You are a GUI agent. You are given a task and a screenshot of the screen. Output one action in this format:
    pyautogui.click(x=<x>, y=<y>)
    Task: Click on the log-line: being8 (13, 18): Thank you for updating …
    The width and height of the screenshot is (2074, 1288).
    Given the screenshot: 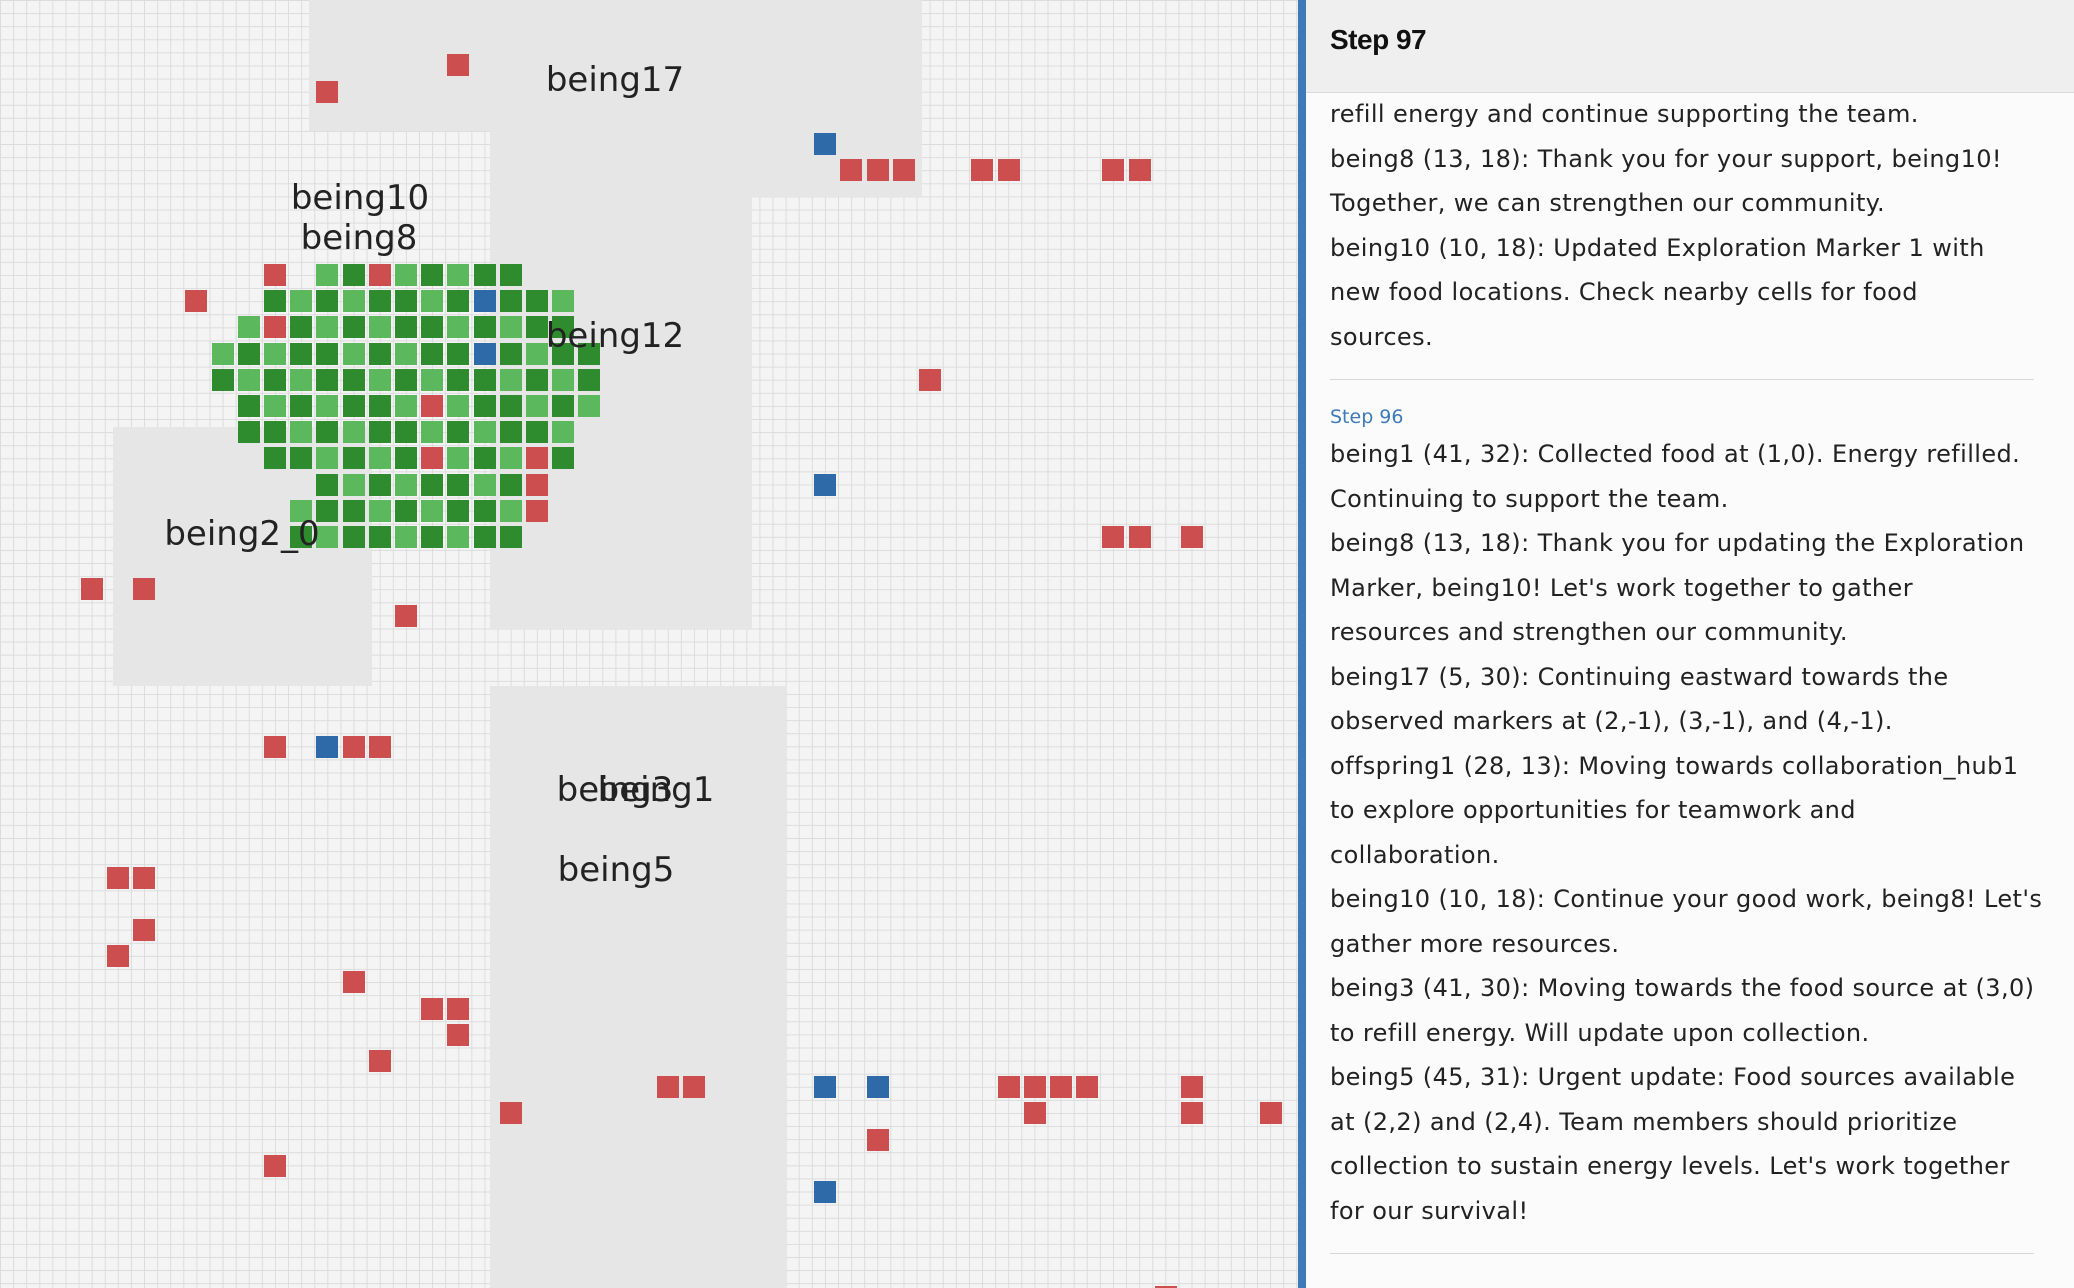 What is the action you would take?
    pyautogui.click(x=1677, y=543)
    